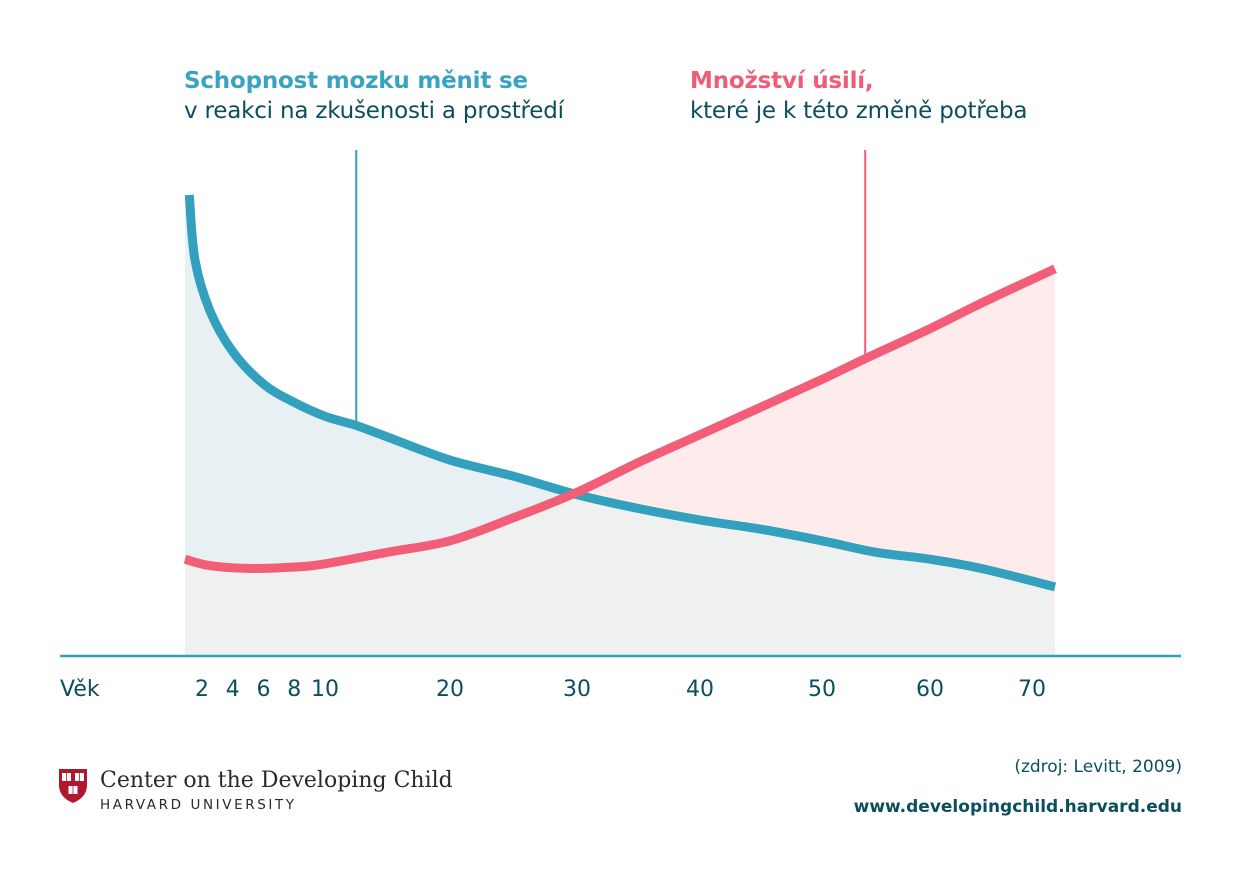 This screenshot has height=874, width=1240. Describe the element at coordinates (782, 81) in the screenshot. I see `effort-title-highlight: Množství úsilí,` at that location.